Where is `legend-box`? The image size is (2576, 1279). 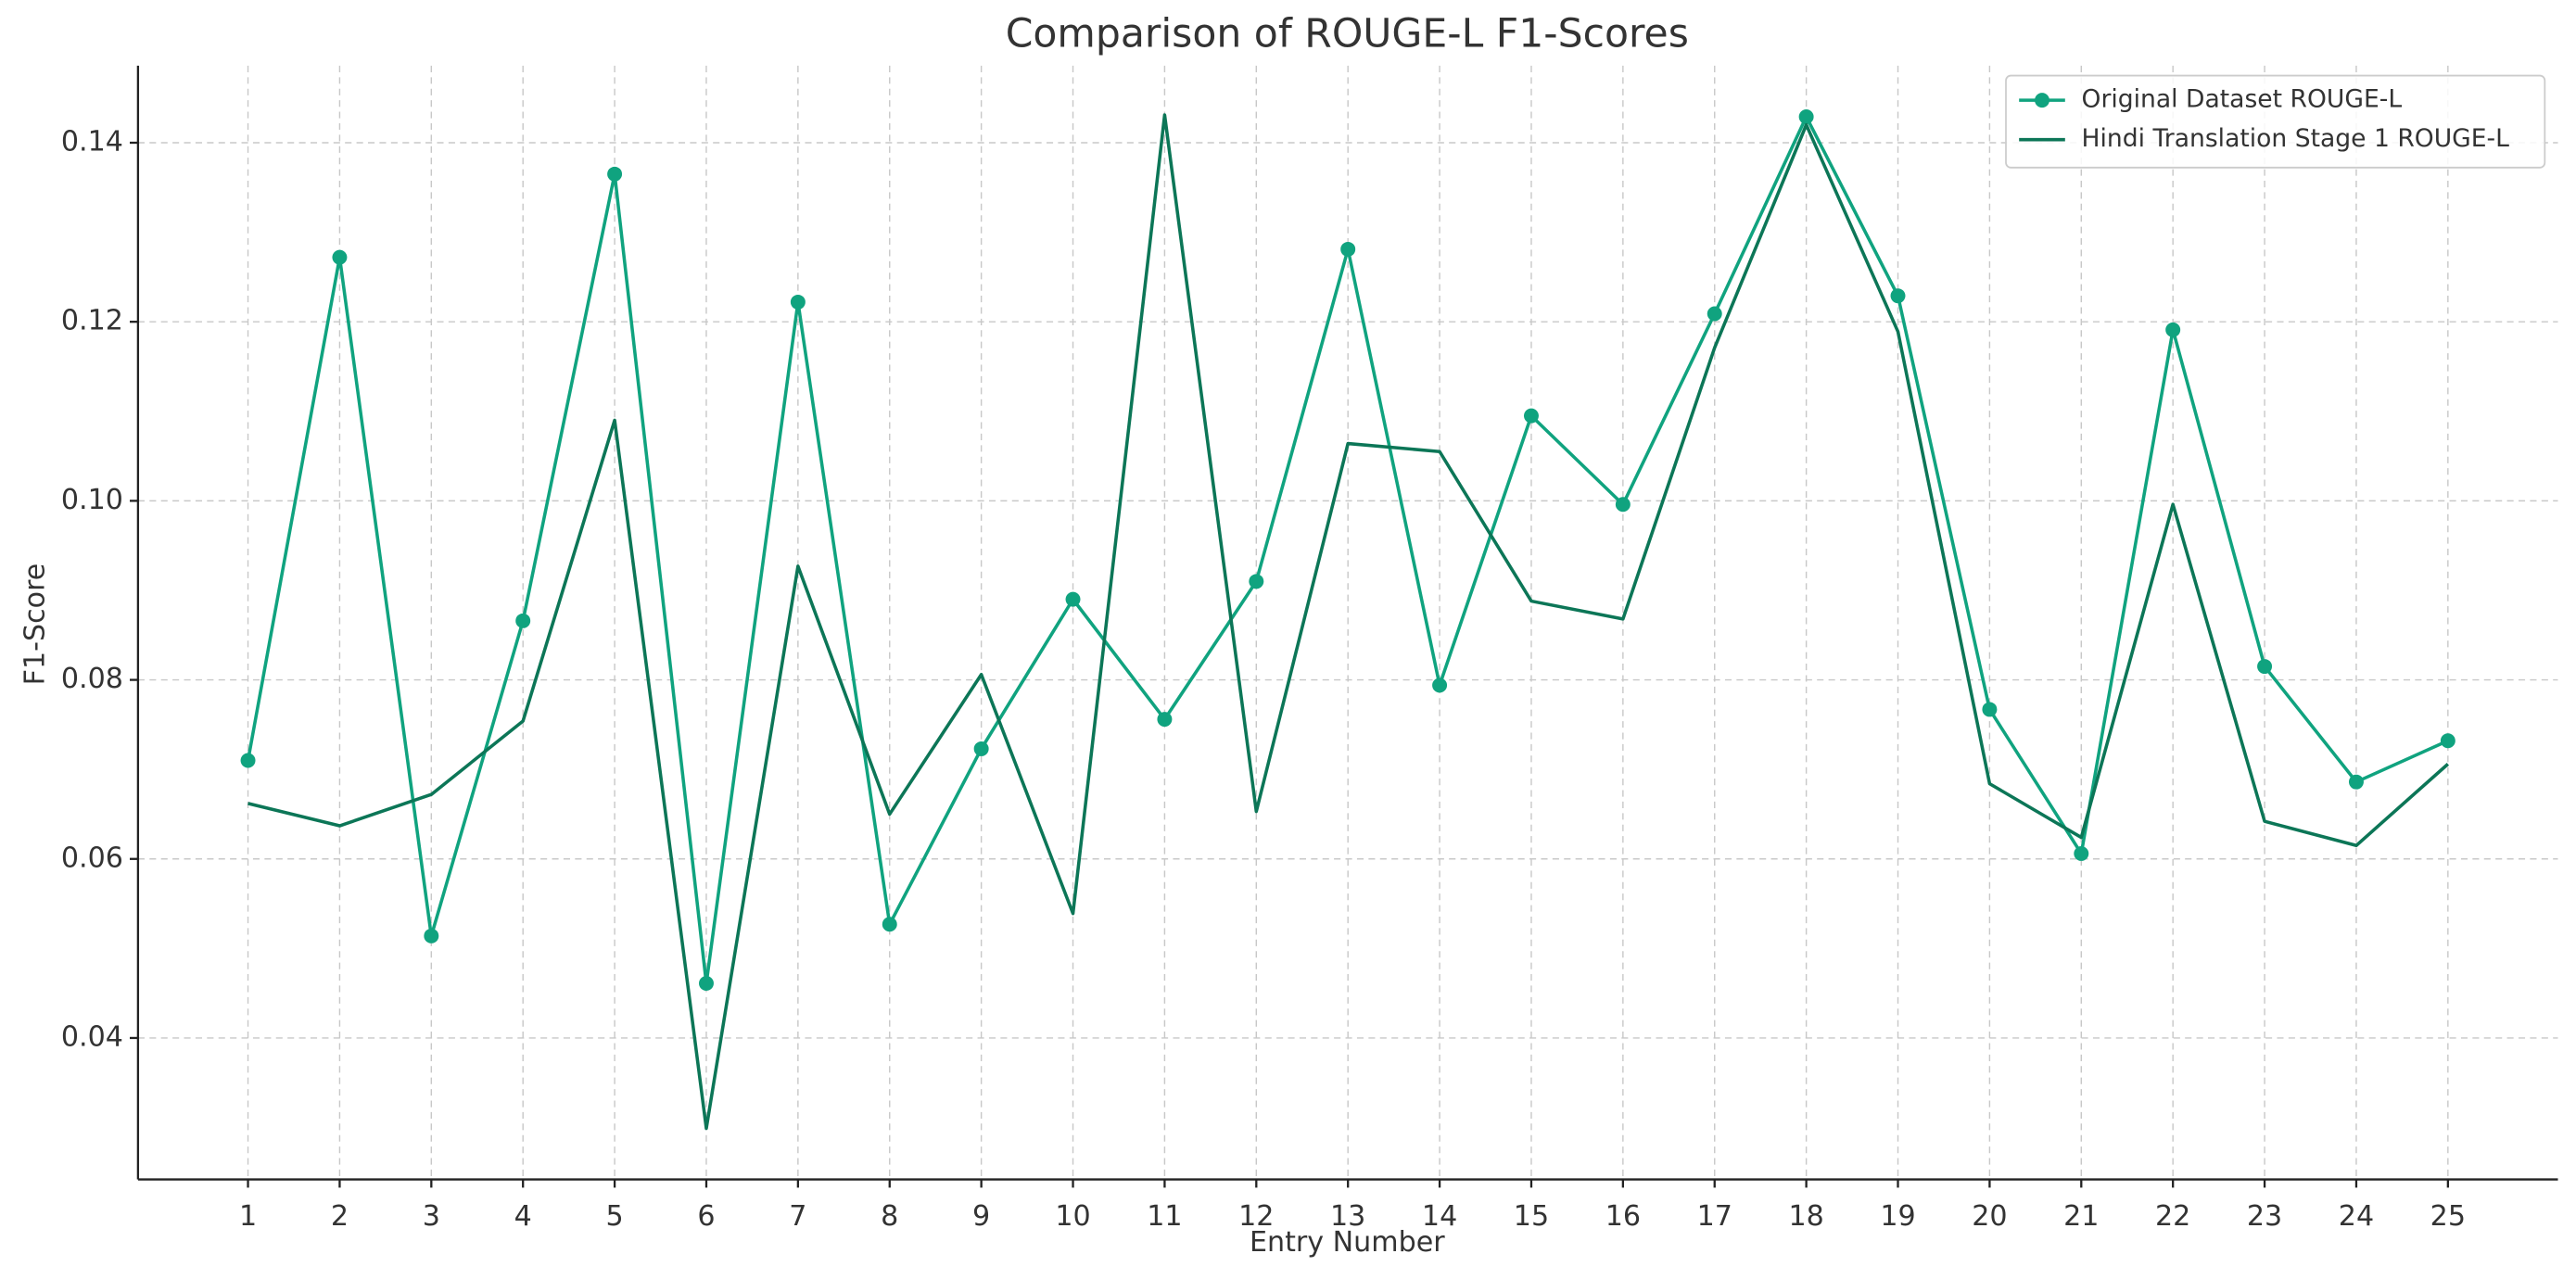
legend-box is located at coordinates (2275, 121).